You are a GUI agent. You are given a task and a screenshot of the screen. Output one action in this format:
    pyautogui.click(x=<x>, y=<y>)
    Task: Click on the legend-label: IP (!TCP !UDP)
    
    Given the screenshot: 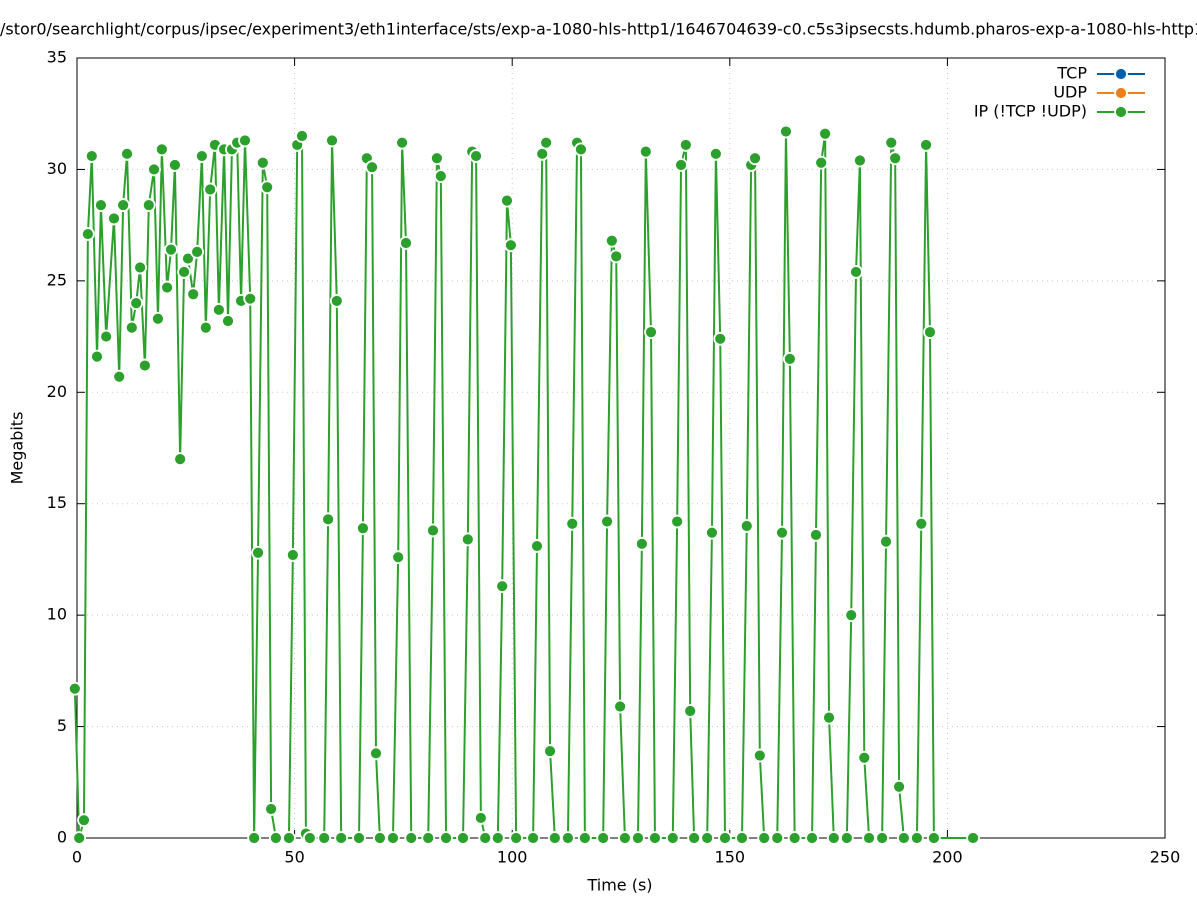 What is the action you would take?
    pyautogui.click(x=1030, y=111)
    